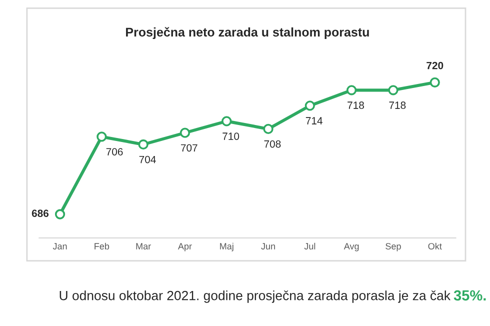  I want to click on x-tick-label: Jul, so click(310, 246).